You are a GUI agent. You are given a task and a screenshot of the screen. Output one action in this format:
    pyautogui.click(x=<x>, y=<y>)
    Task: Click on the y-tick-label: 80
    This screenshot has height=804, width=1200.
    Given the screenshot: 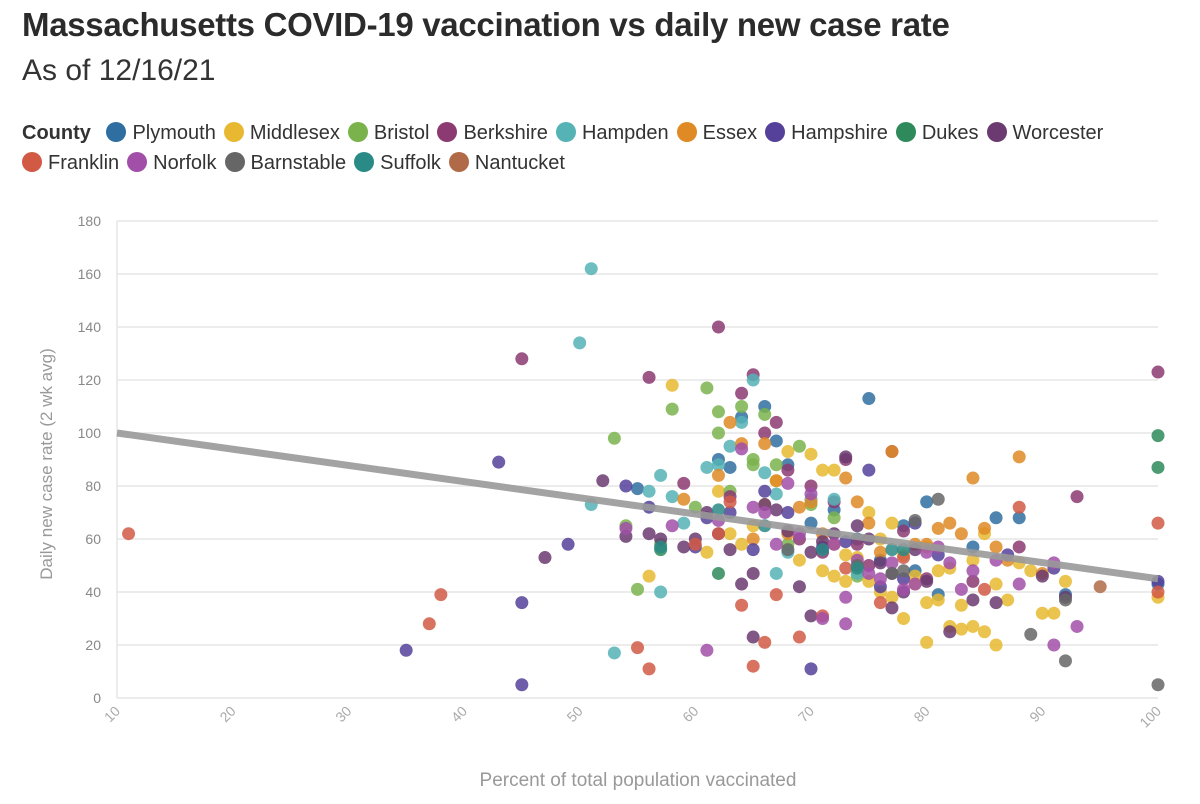 What is the action you would take?
    pyautogui.click(x=93, y=486)
    